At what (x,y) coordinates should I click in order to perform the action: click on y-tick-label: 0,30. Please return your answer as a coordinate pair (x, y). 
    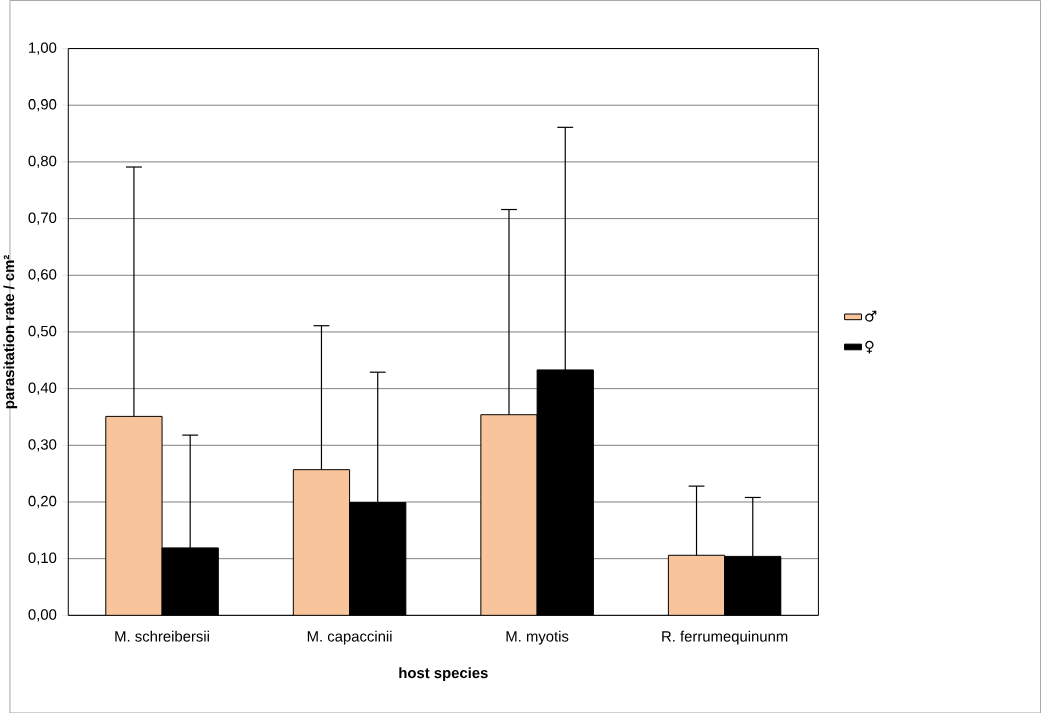
    Looking at the image, I should click on (42, 445).